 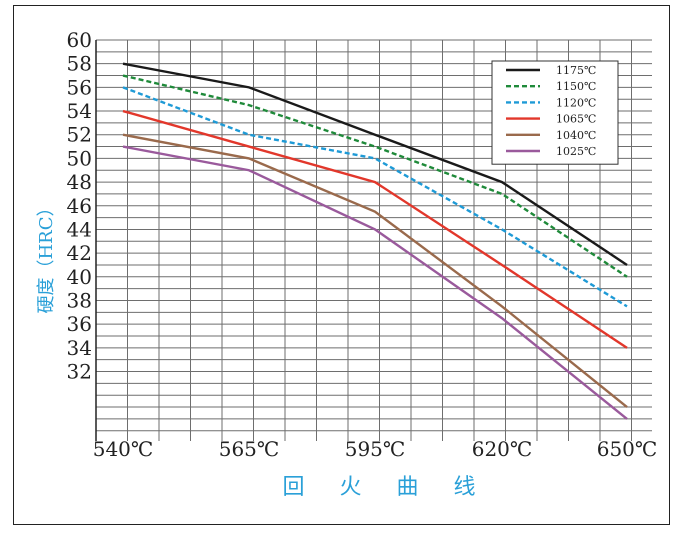 I want to click on legend-box, so click(x=555, y=112).